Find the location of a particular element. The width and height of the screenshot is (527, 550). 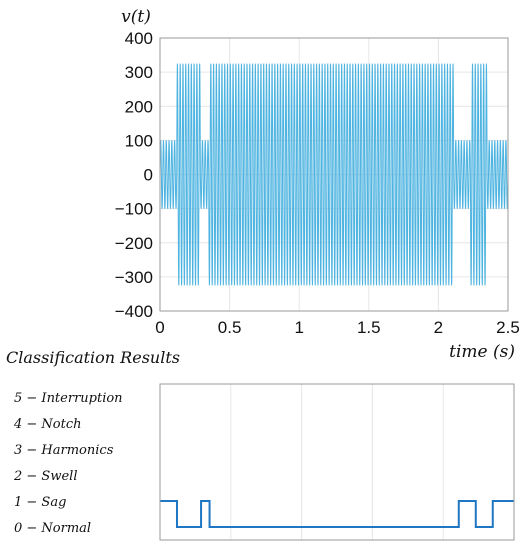

voltage-y-tick-label: 100 is located at coordinates (139, 140).